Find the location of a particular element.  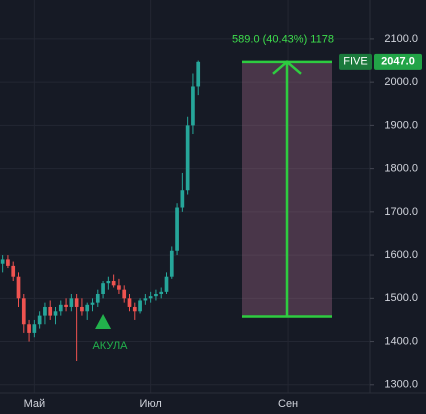

y-tick-label: 1600.0 is located at coordinates (401, 255).